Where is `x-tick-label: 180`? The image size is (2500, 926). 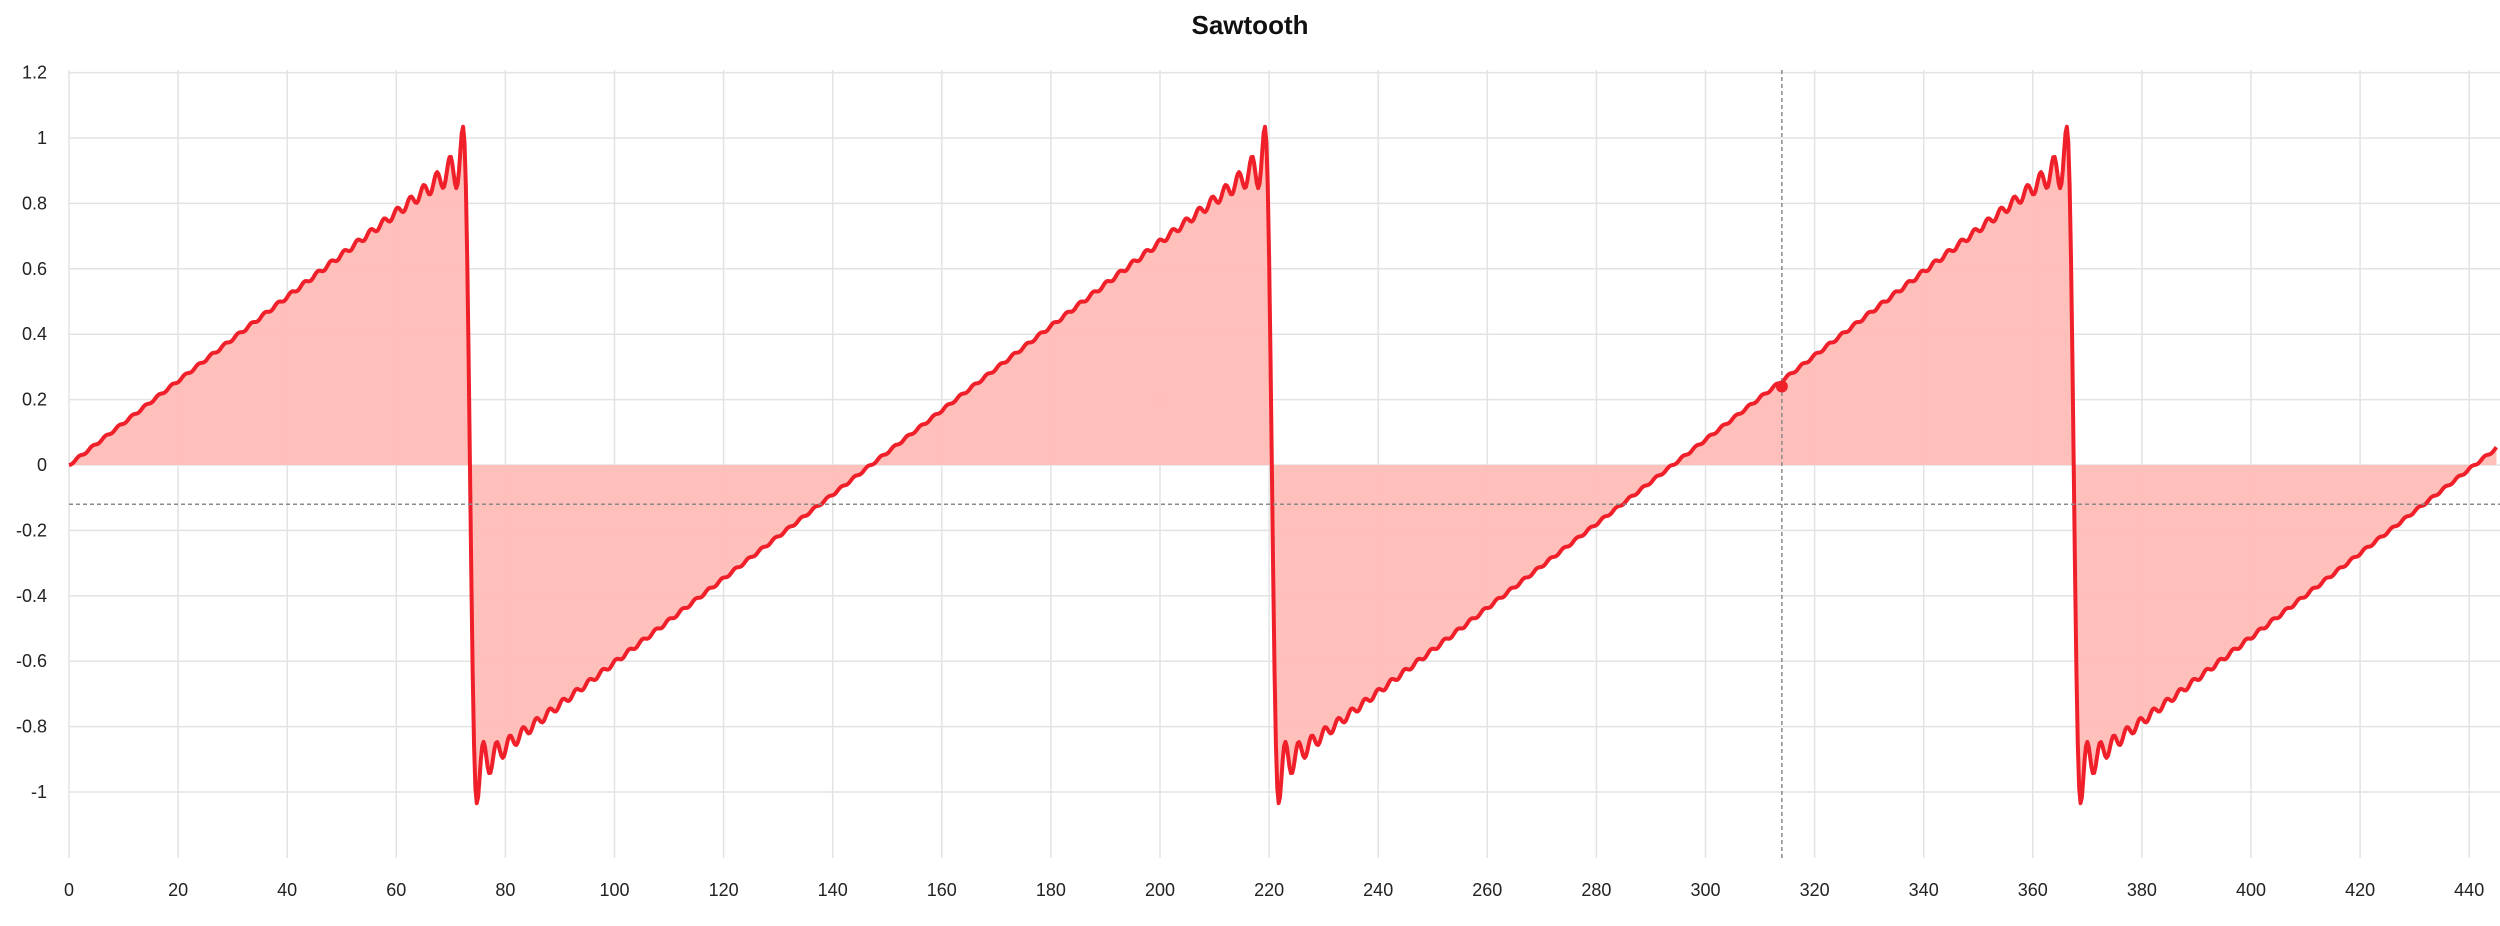 x-tick-label: 180 is located at coordinates (1051, 890).